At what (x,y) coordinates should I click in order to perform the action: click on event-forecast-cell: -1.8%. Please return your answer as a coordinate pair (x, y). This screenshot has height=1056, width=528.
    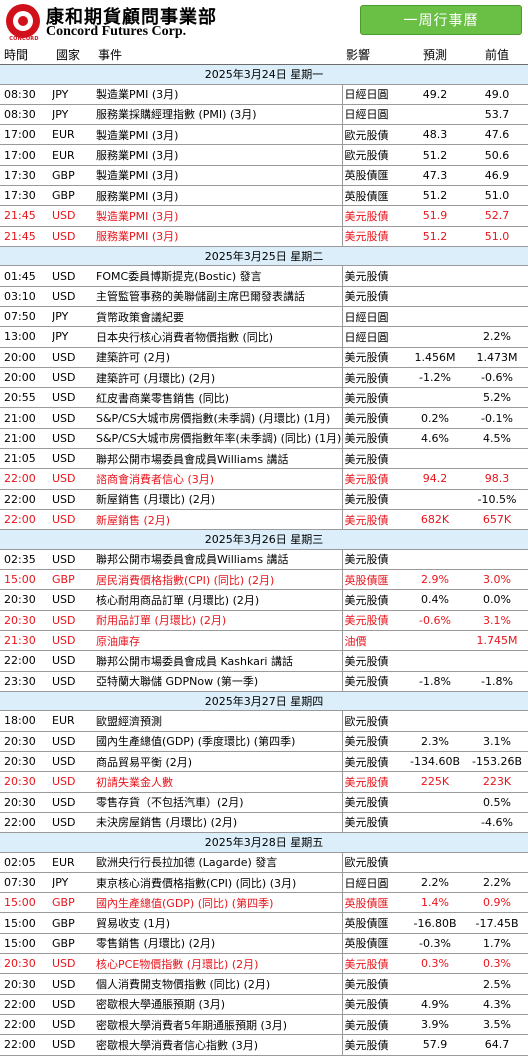
    Looking at the image, I should click on (435, 681).